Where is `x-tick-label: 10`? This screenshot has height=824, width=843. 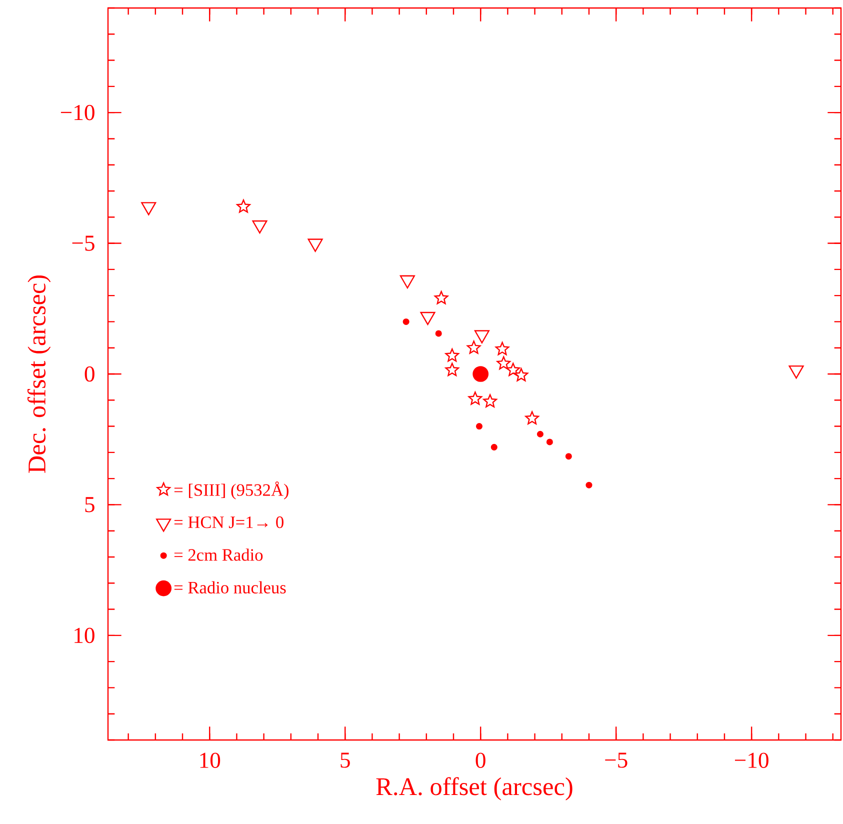 x-tick-label: 10 is located at coordinates (210, 760).